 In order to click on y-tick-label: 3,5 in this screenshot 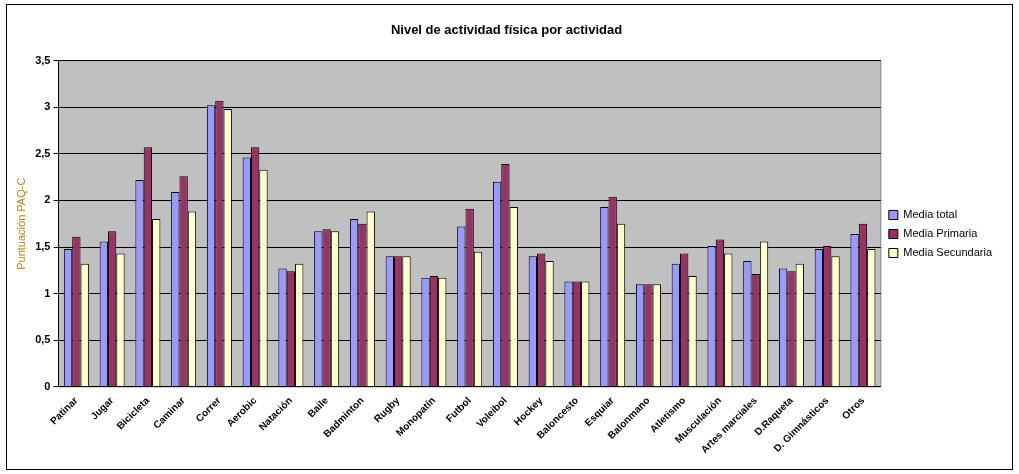, I will do `click(43, 59)`.